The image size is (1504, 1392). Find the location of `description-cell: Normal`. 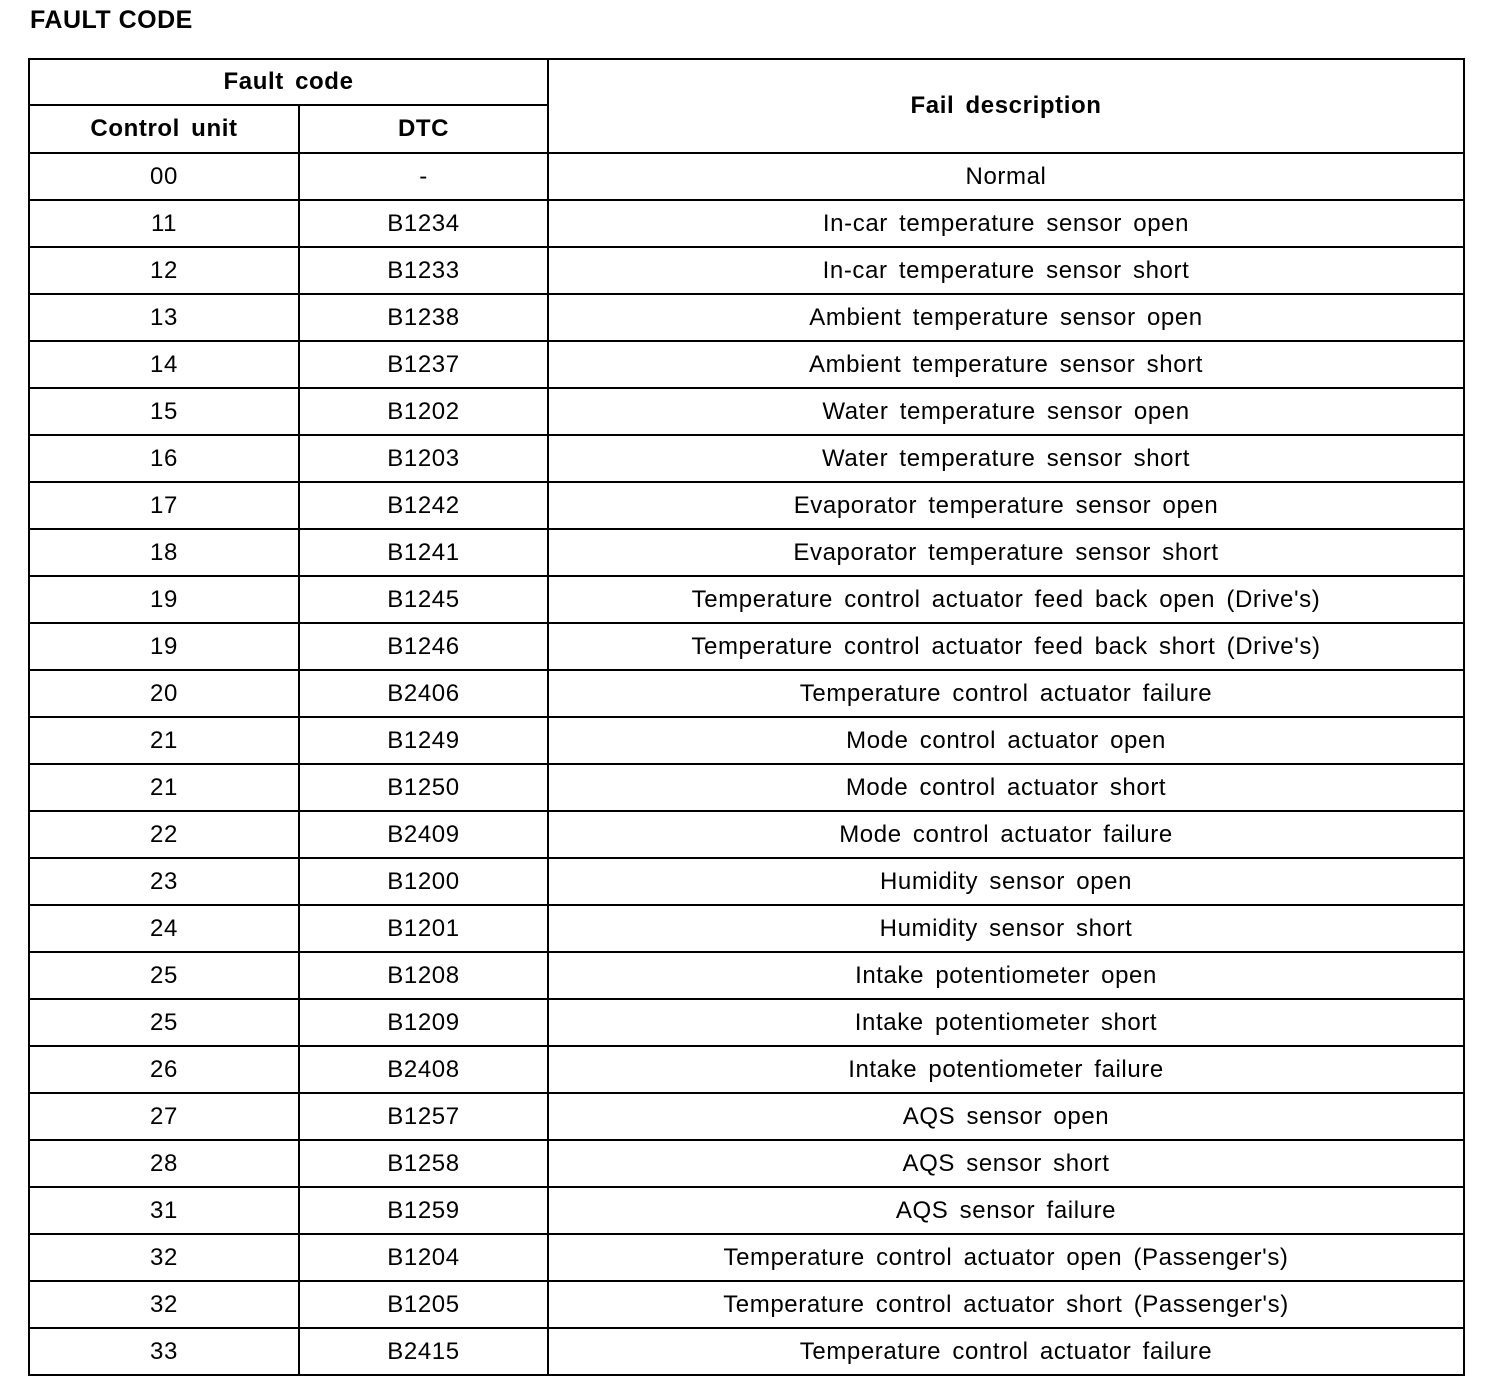

description-cell: Normal is located at coordinates (1006, 176).